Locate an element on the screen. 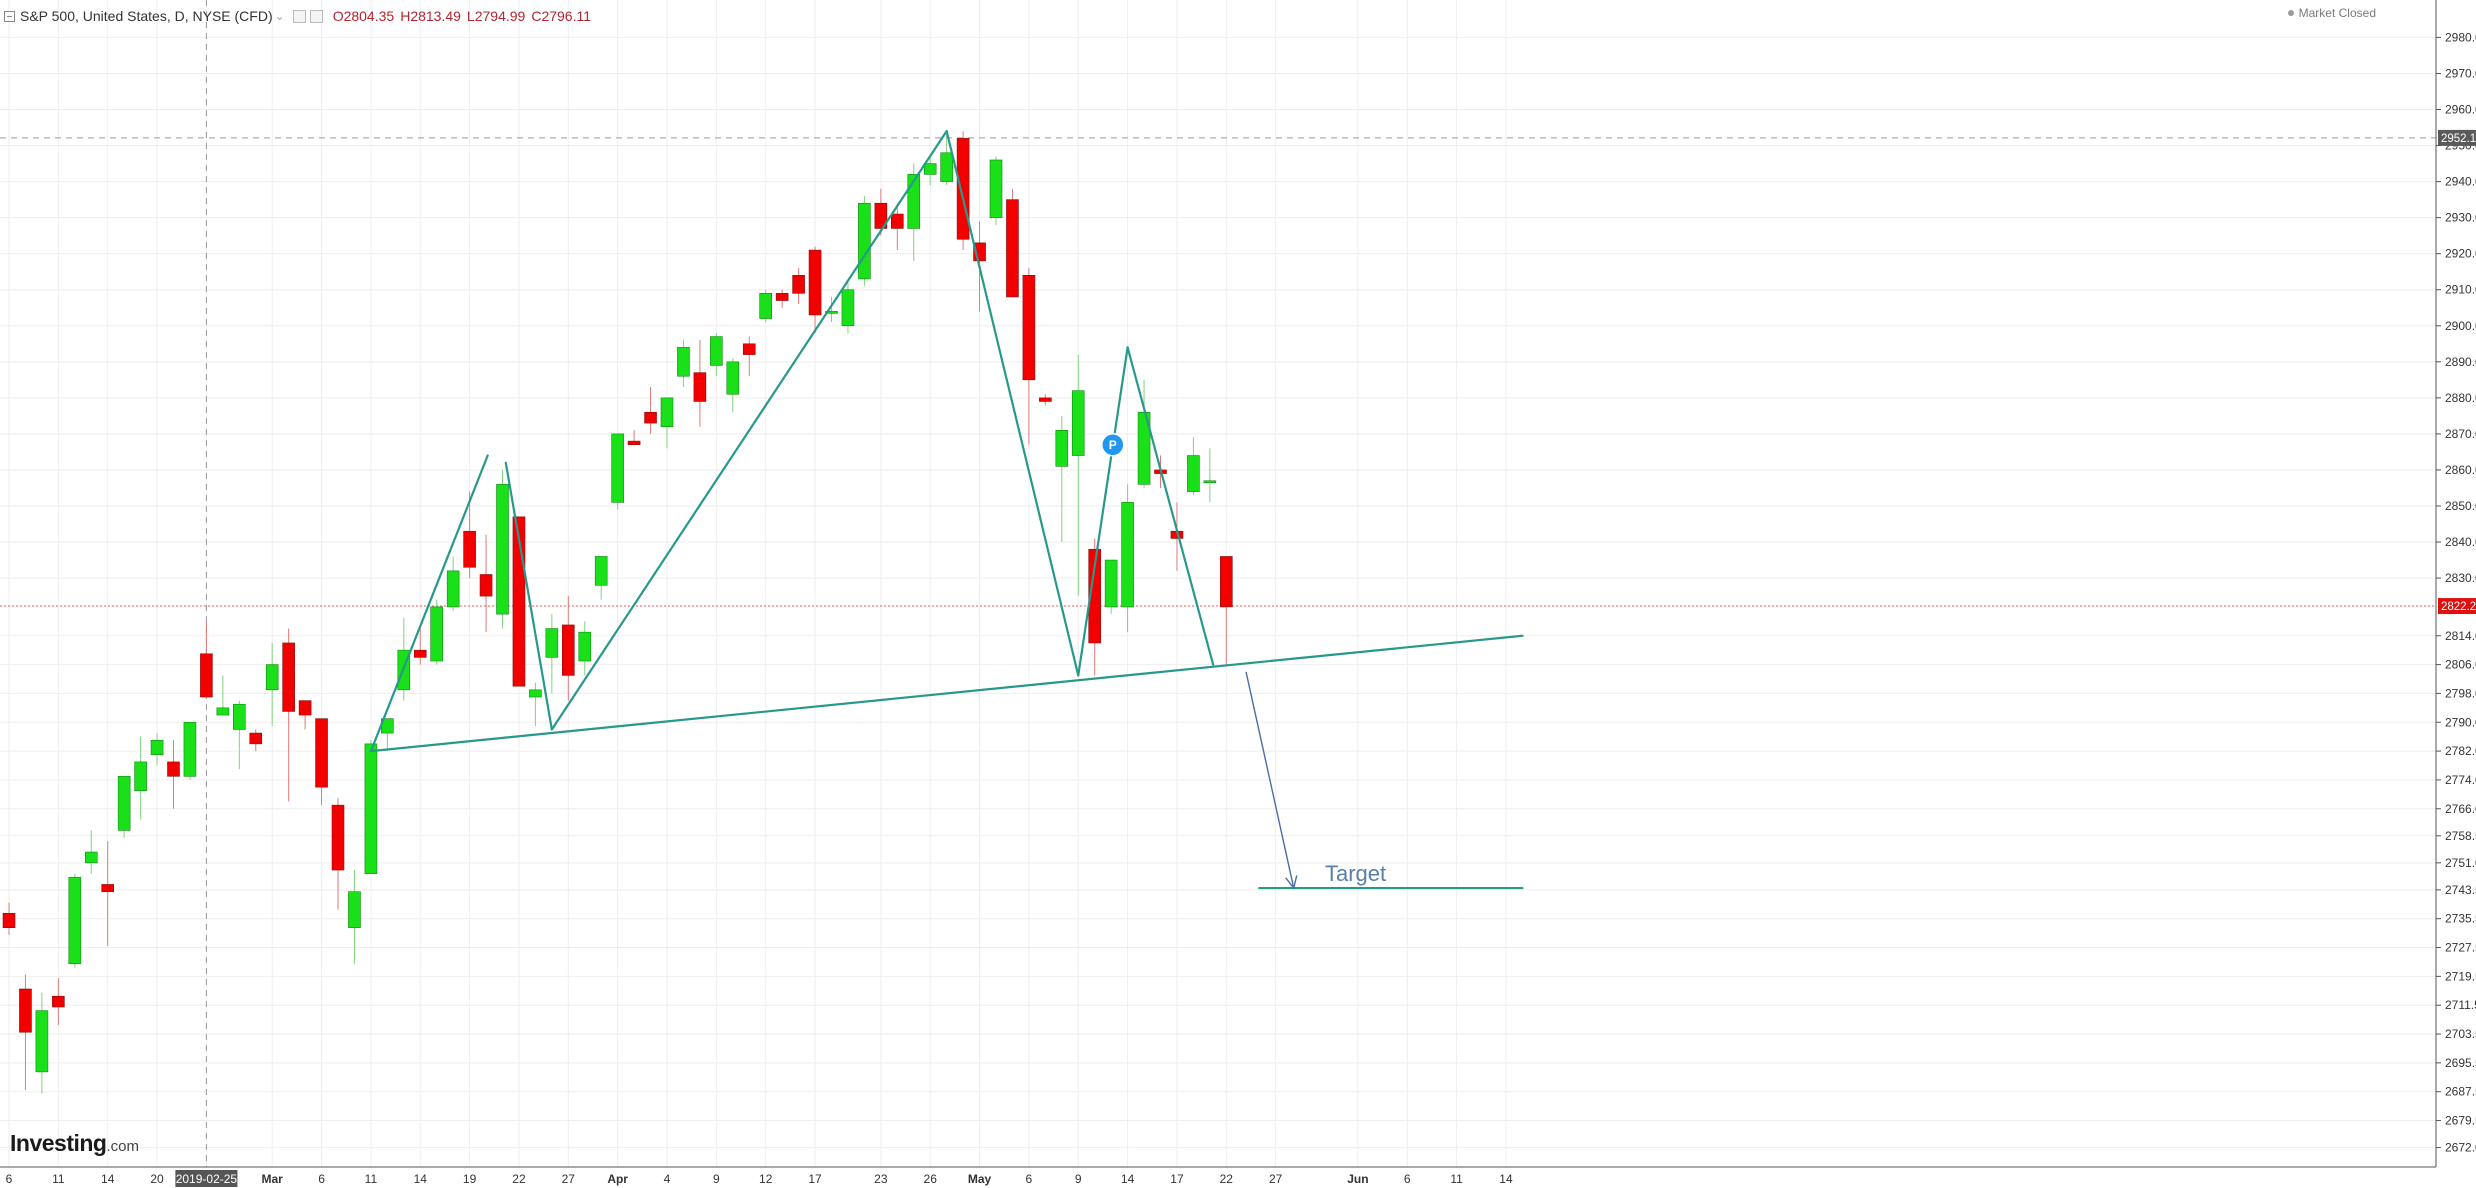 The image size is (2476, 1188). time-tick-label: 6 is located at coordinates (321, 1179).